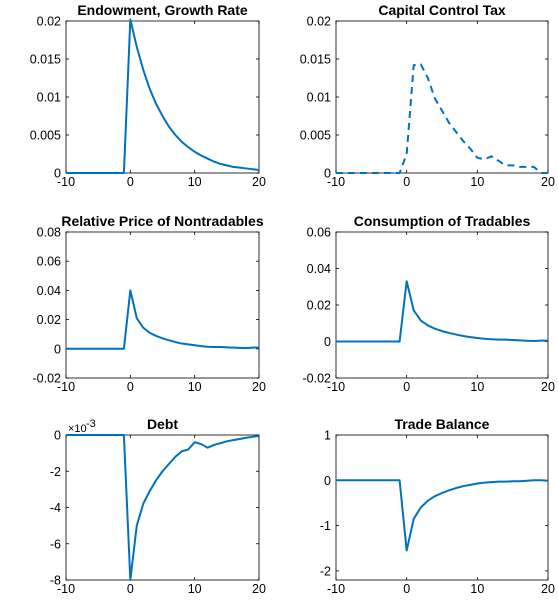 This screenshot has width=558, height=600. Describe the element at coordinates (319, 22) in the screenshot. I see `capital-control-tax-y-tick-label: 0.02` at that location.